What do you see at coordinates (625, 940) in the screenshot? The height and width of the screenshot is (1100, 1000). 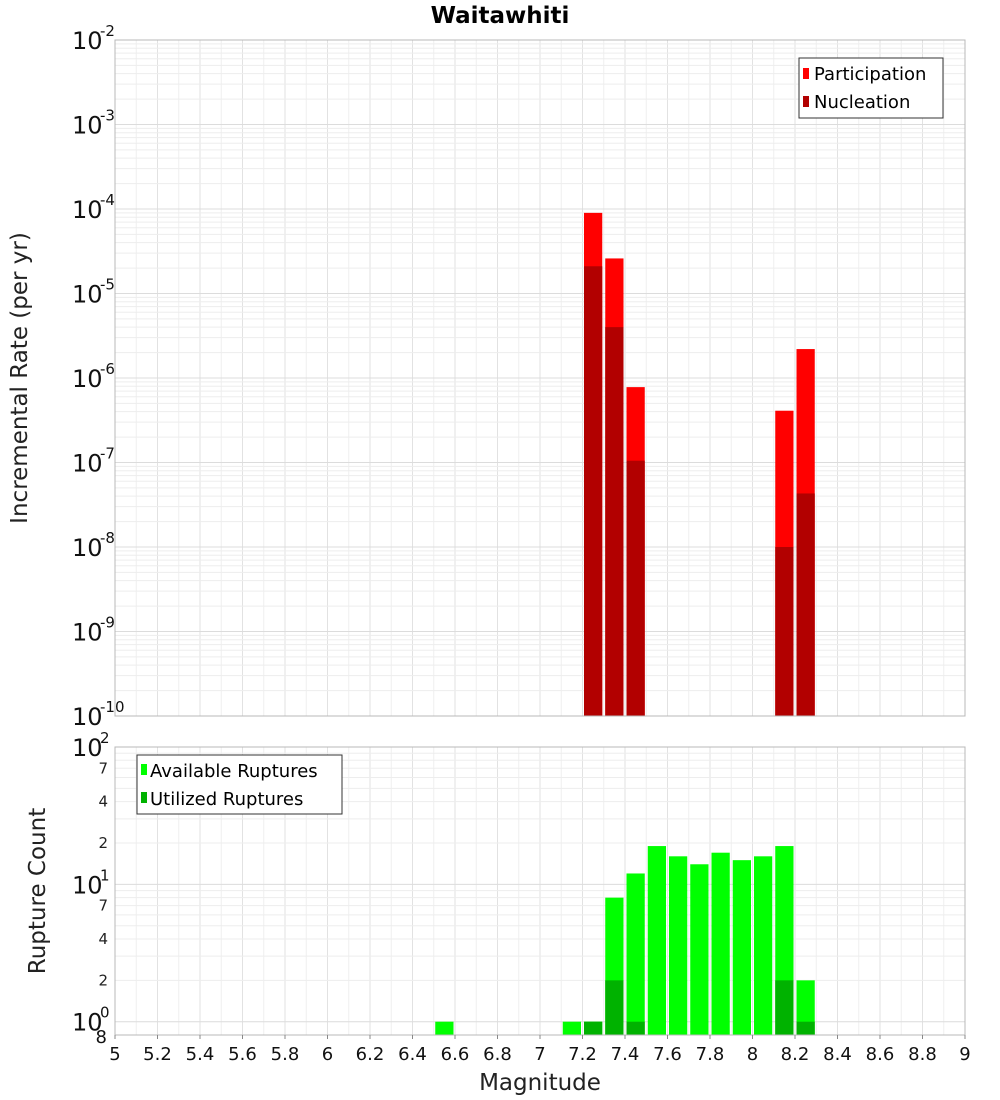 I see `count-bars` at bounding box center [625, 940].